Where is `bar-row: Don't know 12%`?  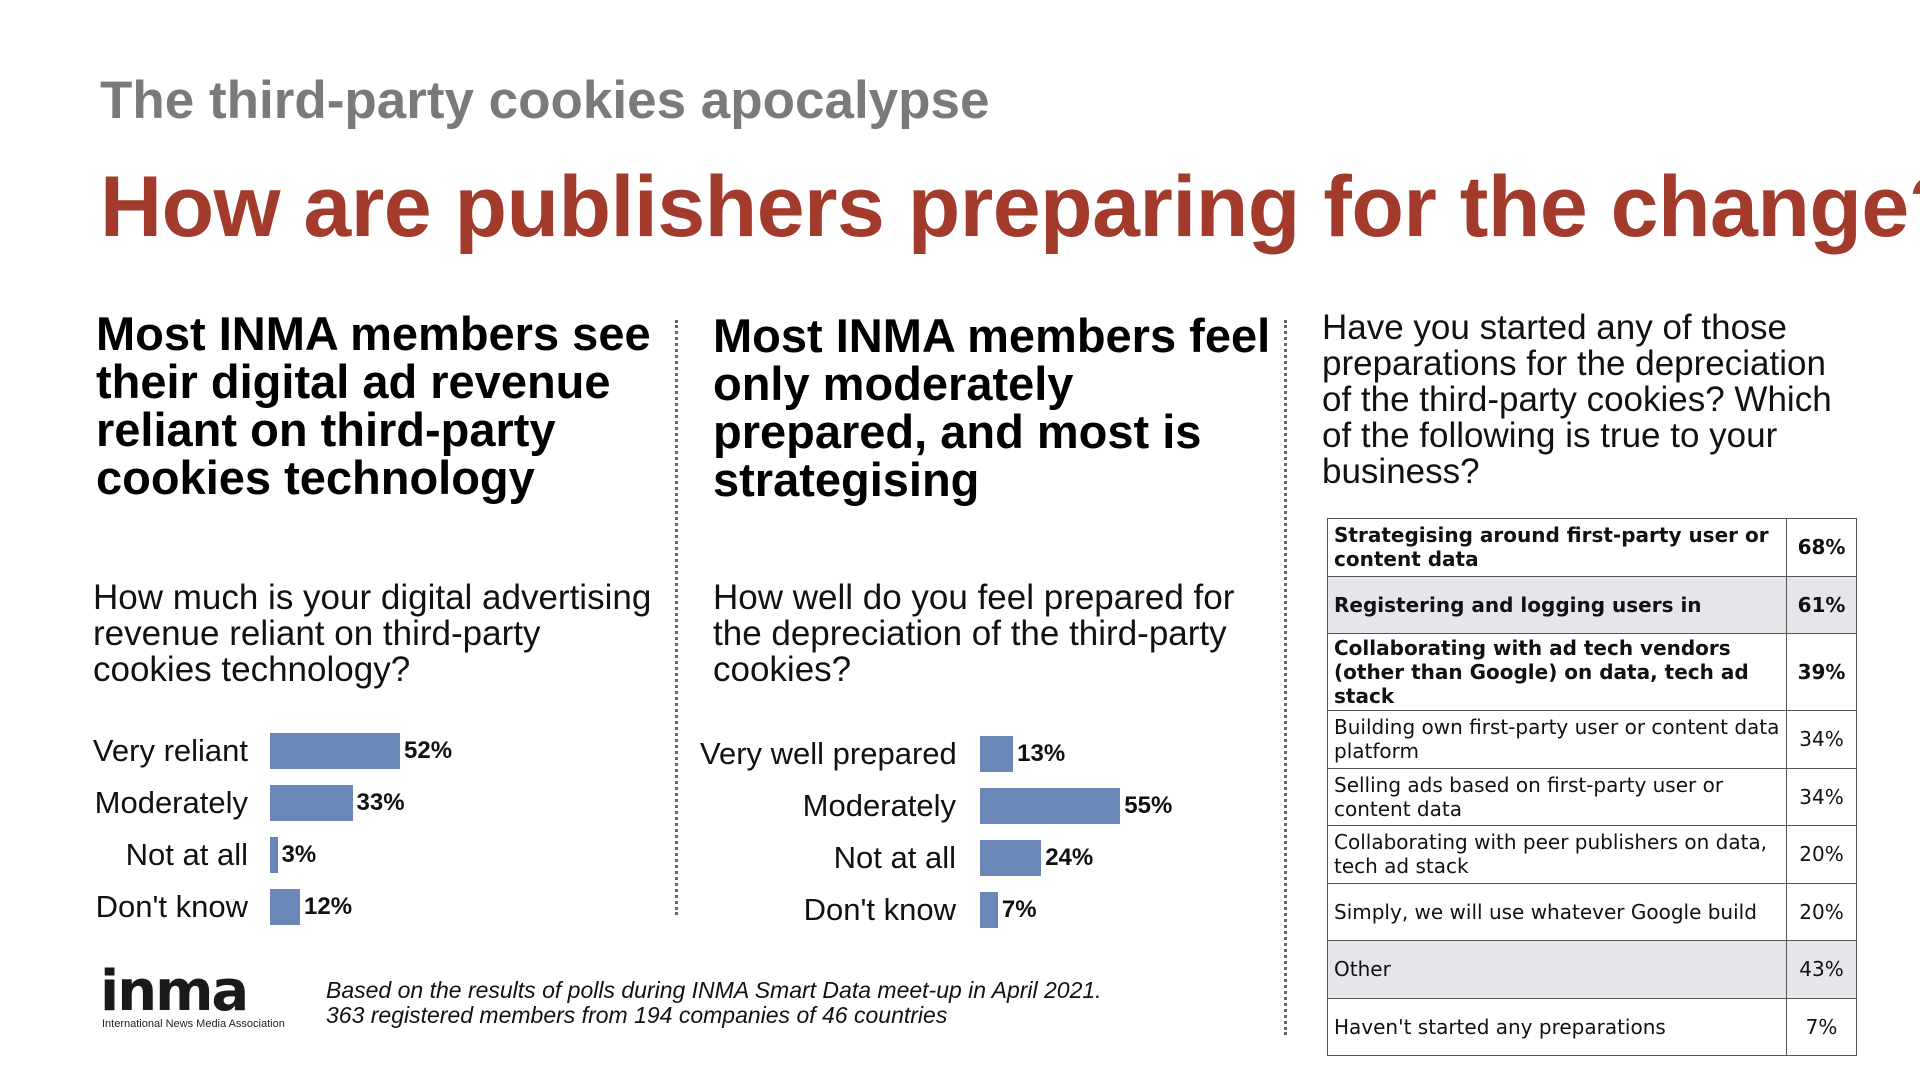
bar-row: Don't know 12% is located at coordinates (290, 907).